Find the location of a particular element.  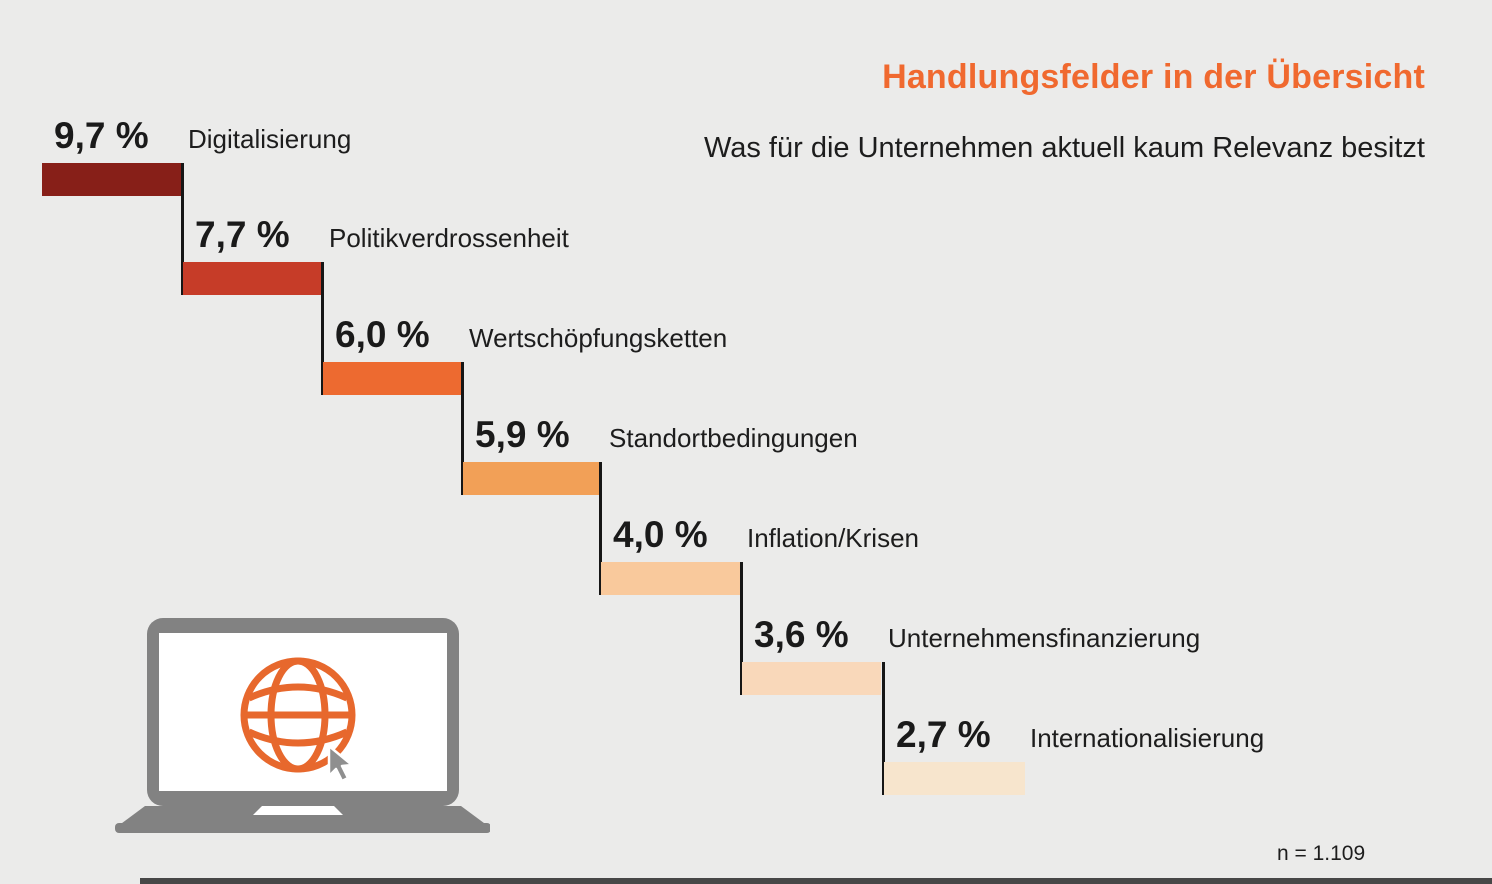

bar-value-label: 7,7 % is located at coordinates (242, 234).